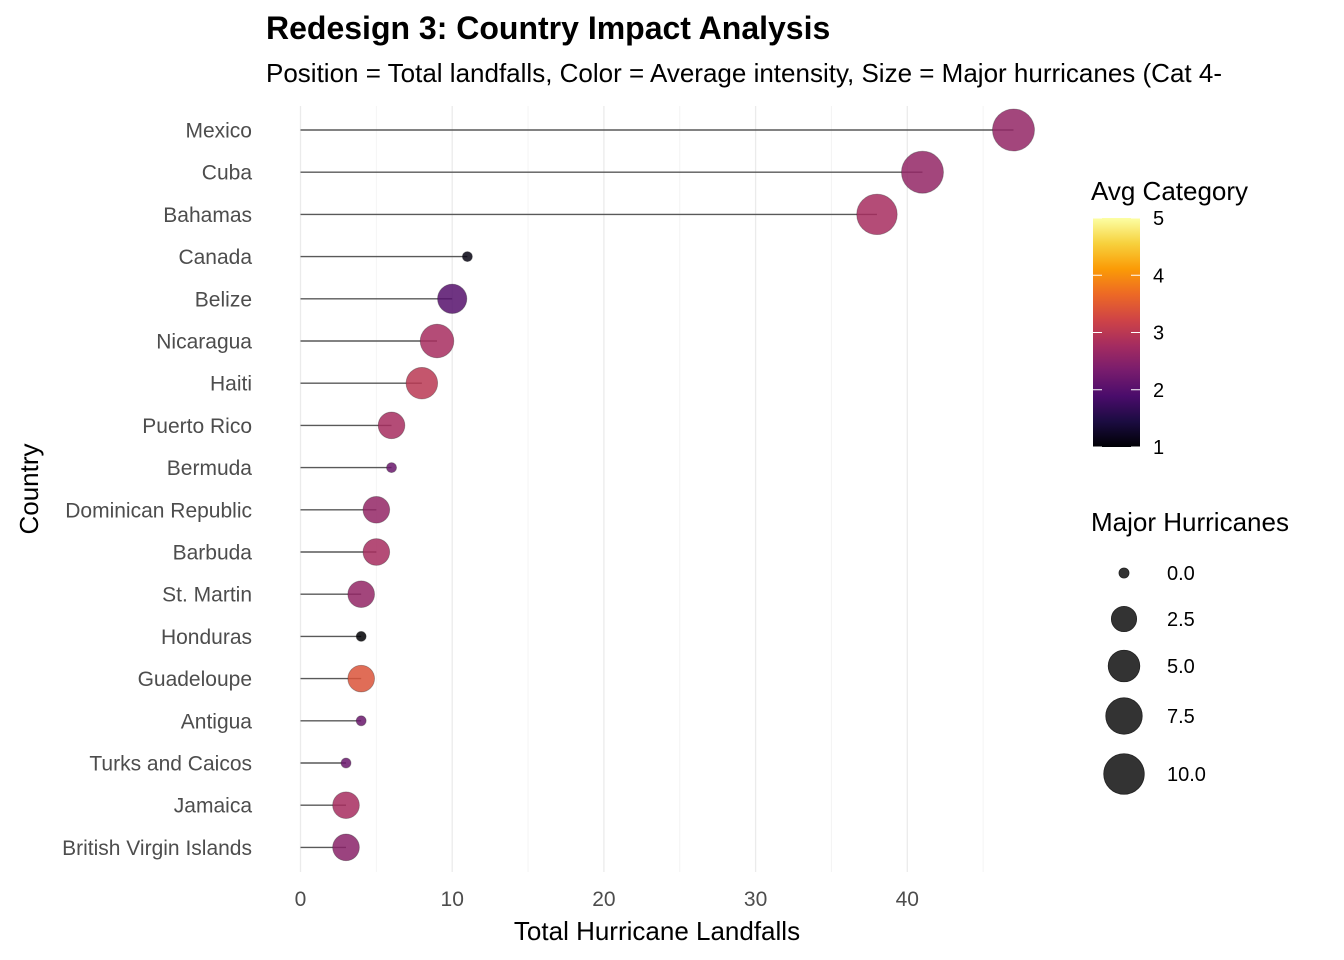 Image resolution: width=1344 pixels, height=960 pixels. I want to click on country-label: Haiti, so click(231, 384).